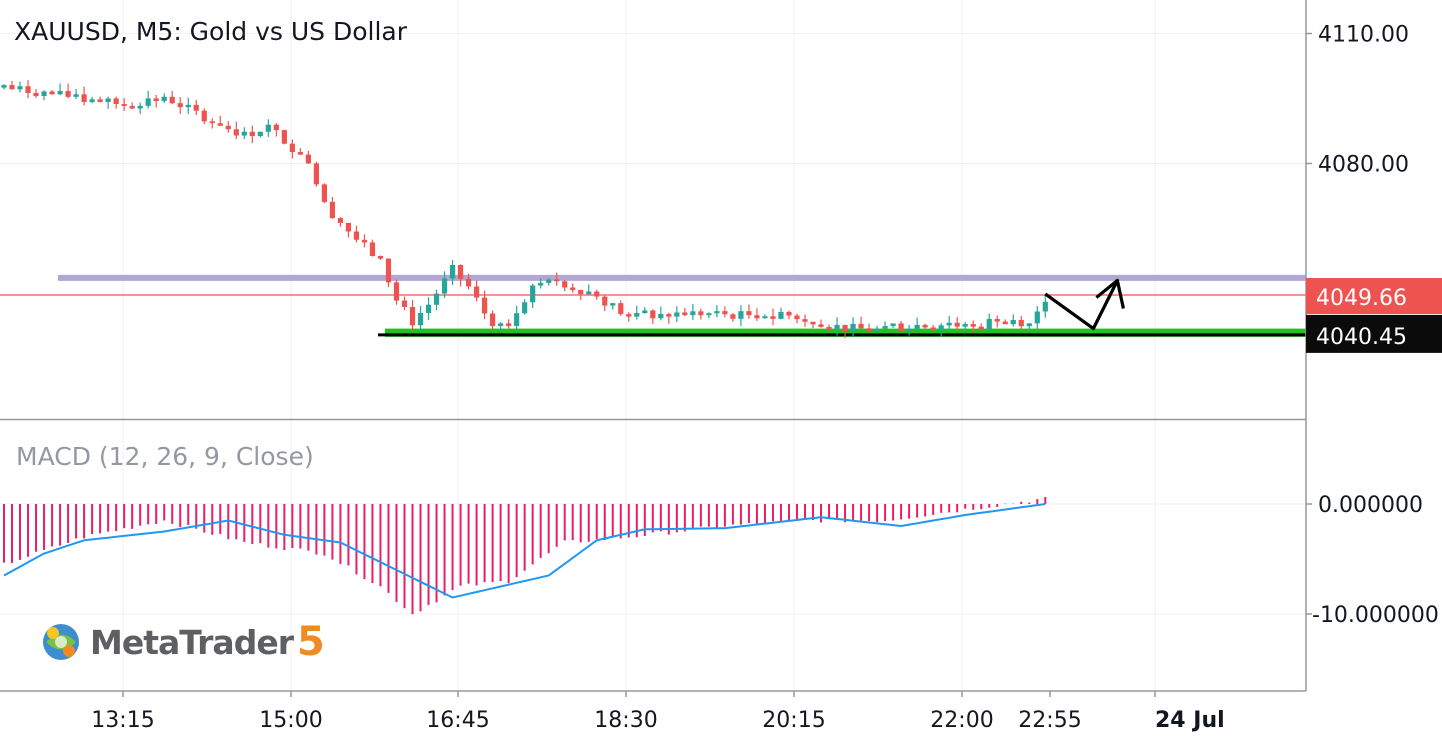 The width and height of the screenshot is (1442, 740). What do you see at coordinates (61, 642) in the screenshot?
I see `metatrader-logo-icon` at bounding box center [61, 642].